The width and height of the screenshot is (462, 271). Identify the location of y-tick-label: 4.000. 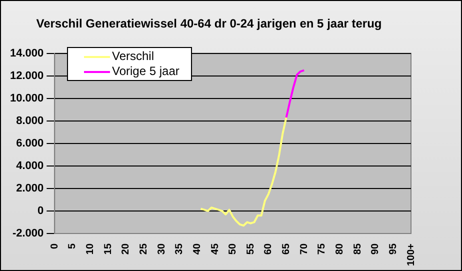
(30, 166).